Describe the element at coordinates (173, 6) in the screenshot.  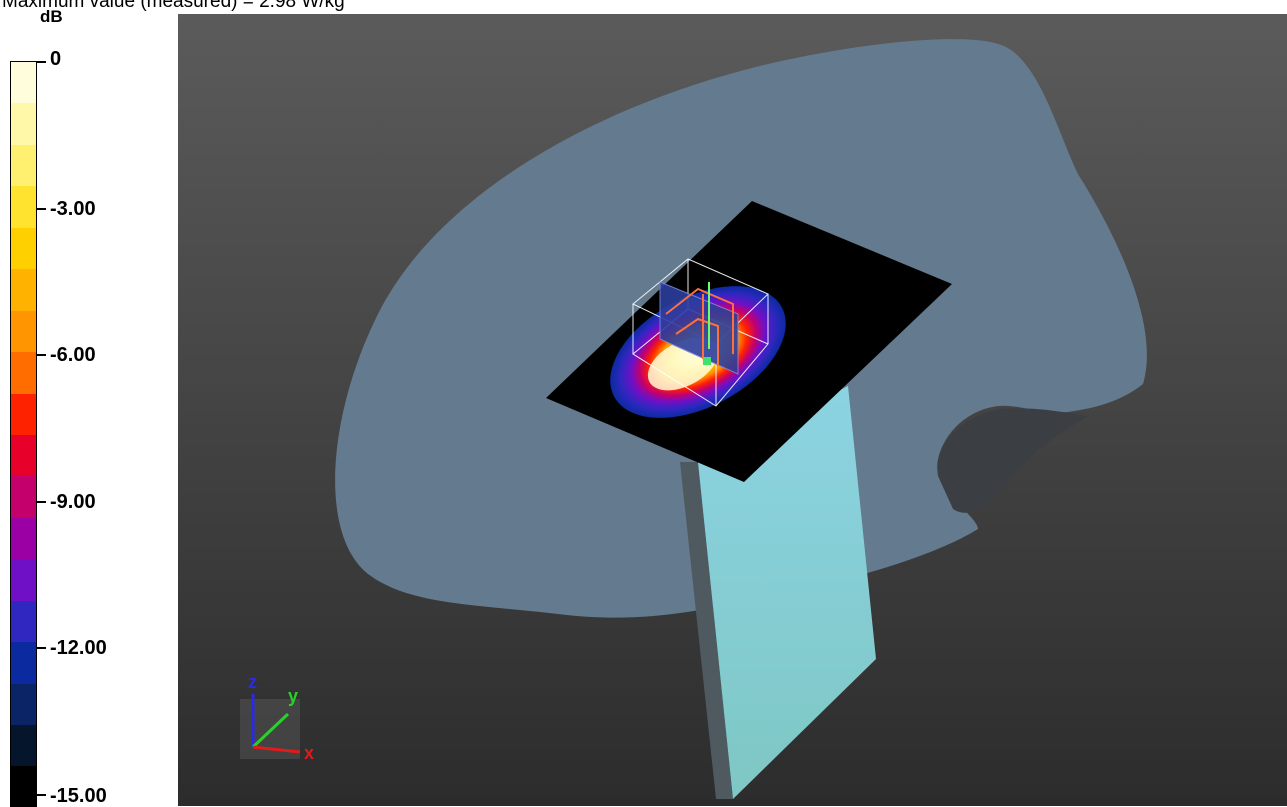
I see `max-value-text: Maximum value (measured) = 2.98 W/kg` at that location.